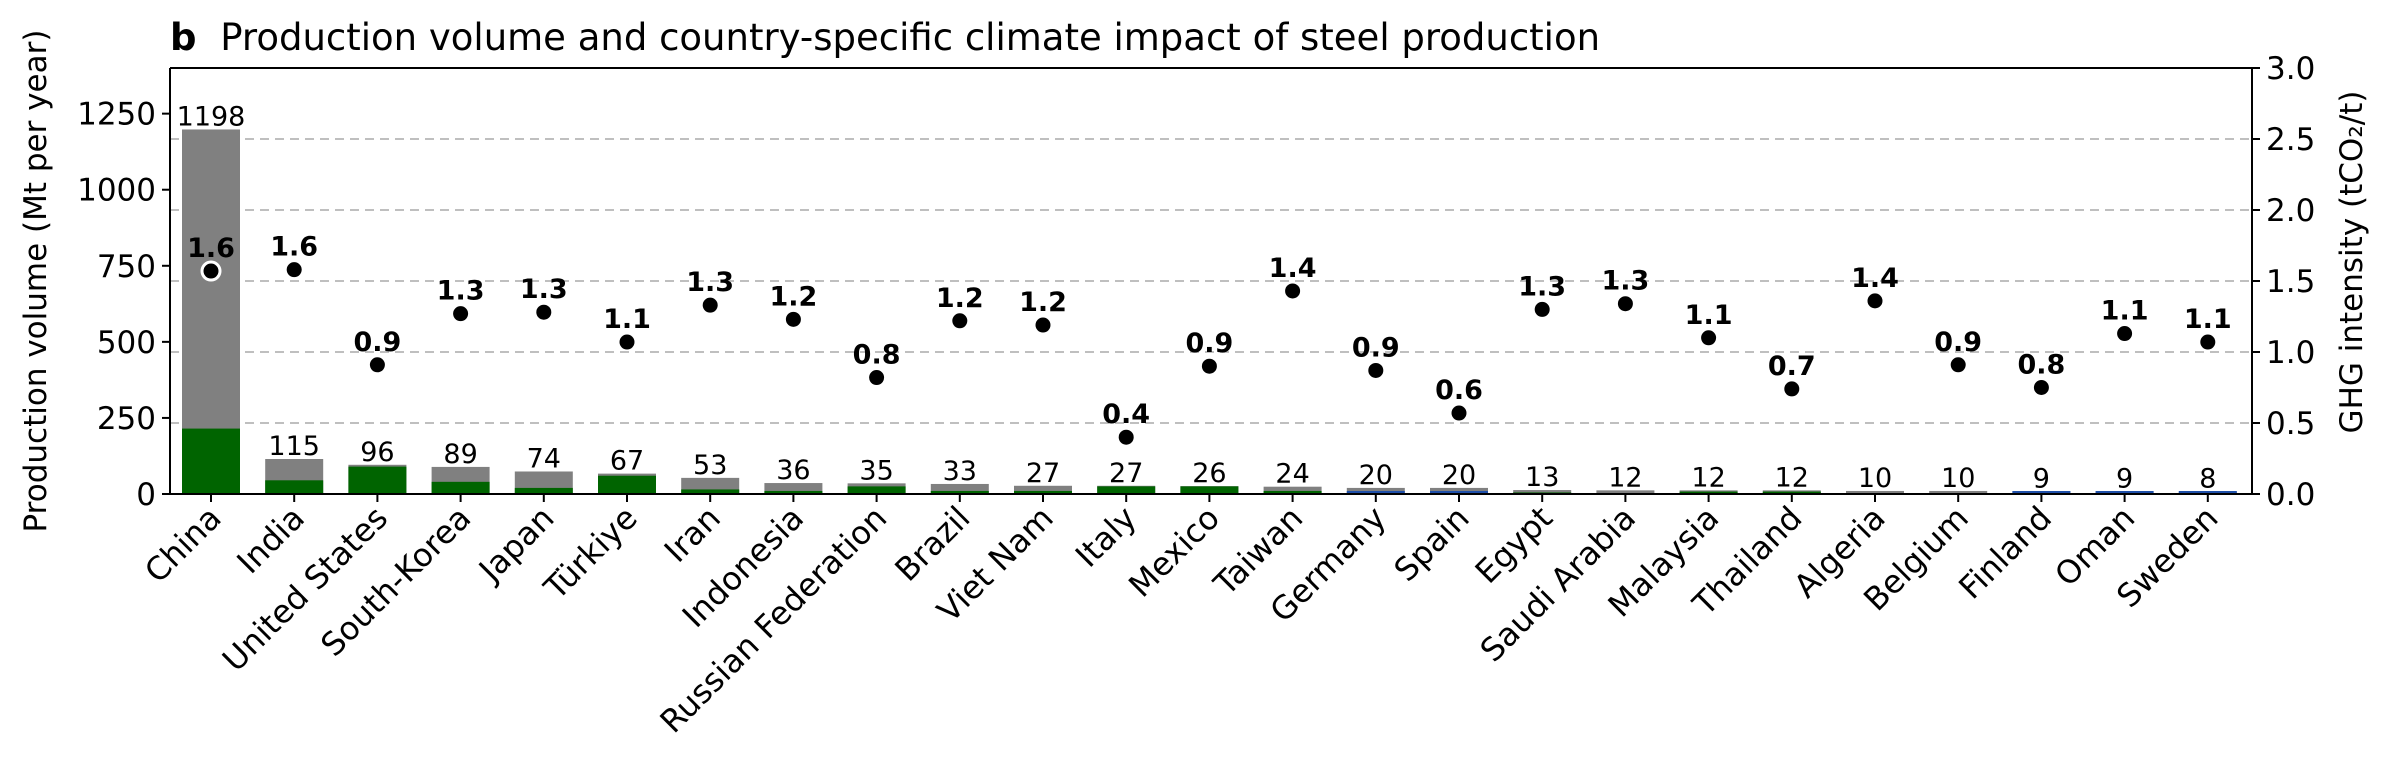  Describe the element at coordinates (793, 470) in the screenshot. I see `bar-value-label: 36` at that location.